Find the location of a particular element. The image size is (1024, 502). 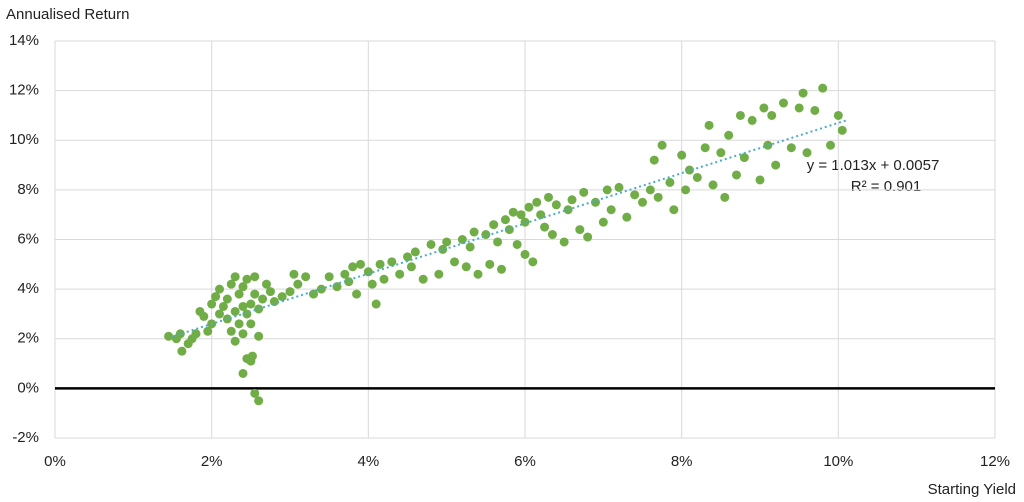

y-tick-label: 0% is located at coordinates (28, 387).